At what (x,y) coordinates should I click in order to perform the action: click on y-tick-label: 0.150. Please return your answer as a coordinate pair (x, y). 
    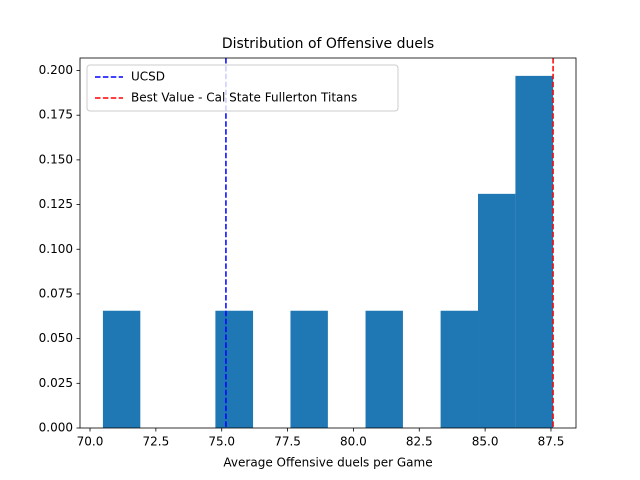
    Looking at the image, I should click on (56, 159).